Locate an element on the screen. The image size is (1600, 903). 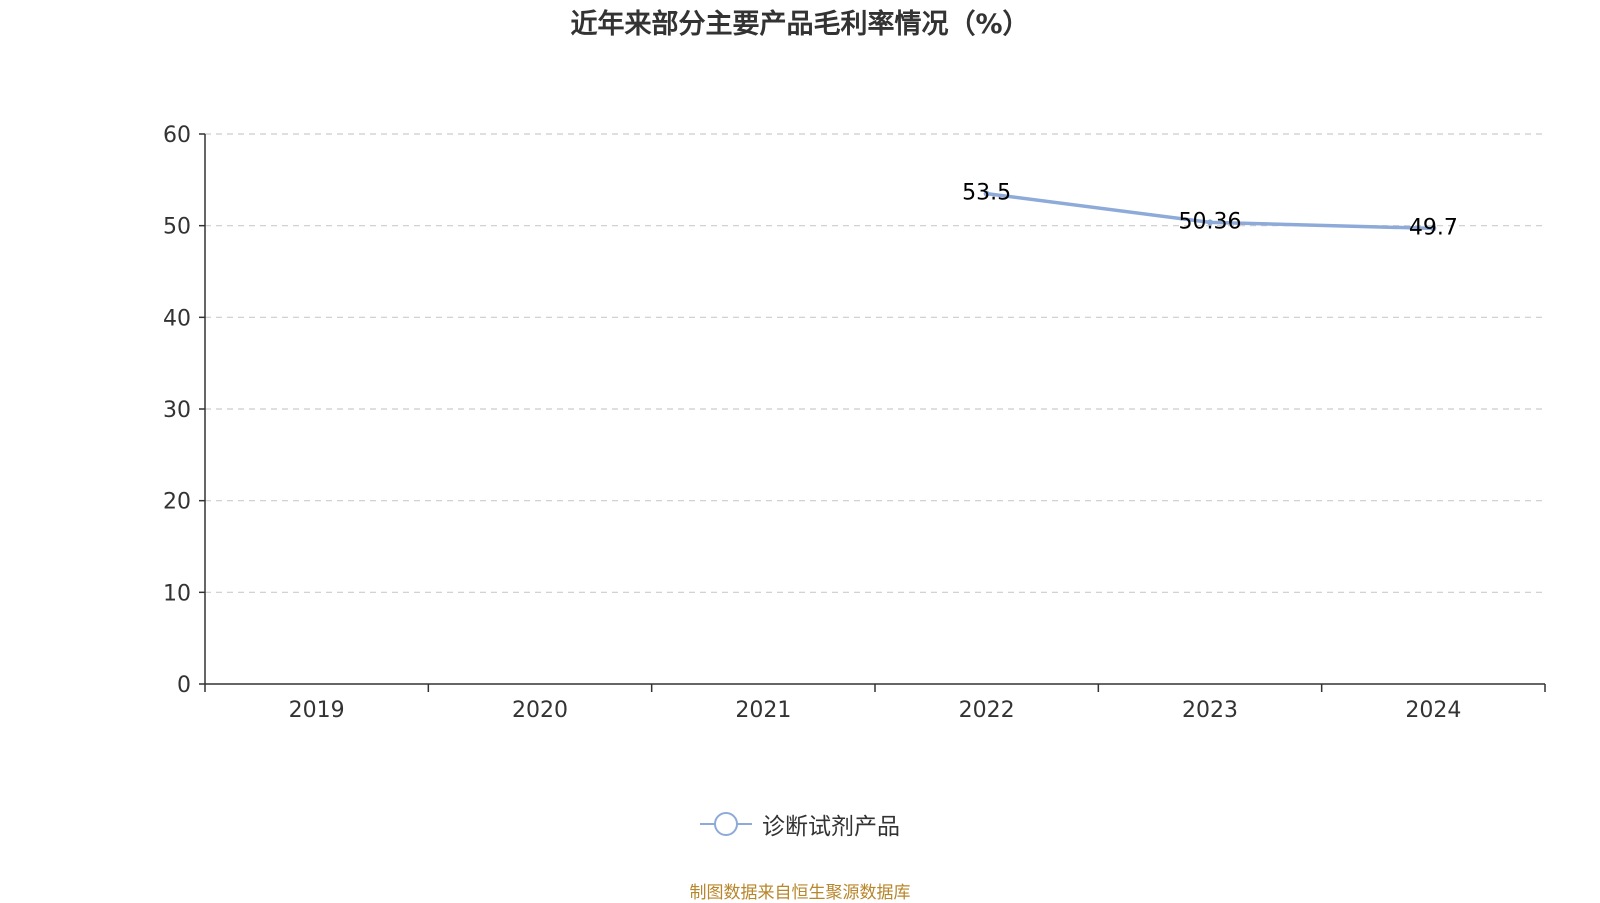
data-label: 53.5 is located at coordinates (986, 193).